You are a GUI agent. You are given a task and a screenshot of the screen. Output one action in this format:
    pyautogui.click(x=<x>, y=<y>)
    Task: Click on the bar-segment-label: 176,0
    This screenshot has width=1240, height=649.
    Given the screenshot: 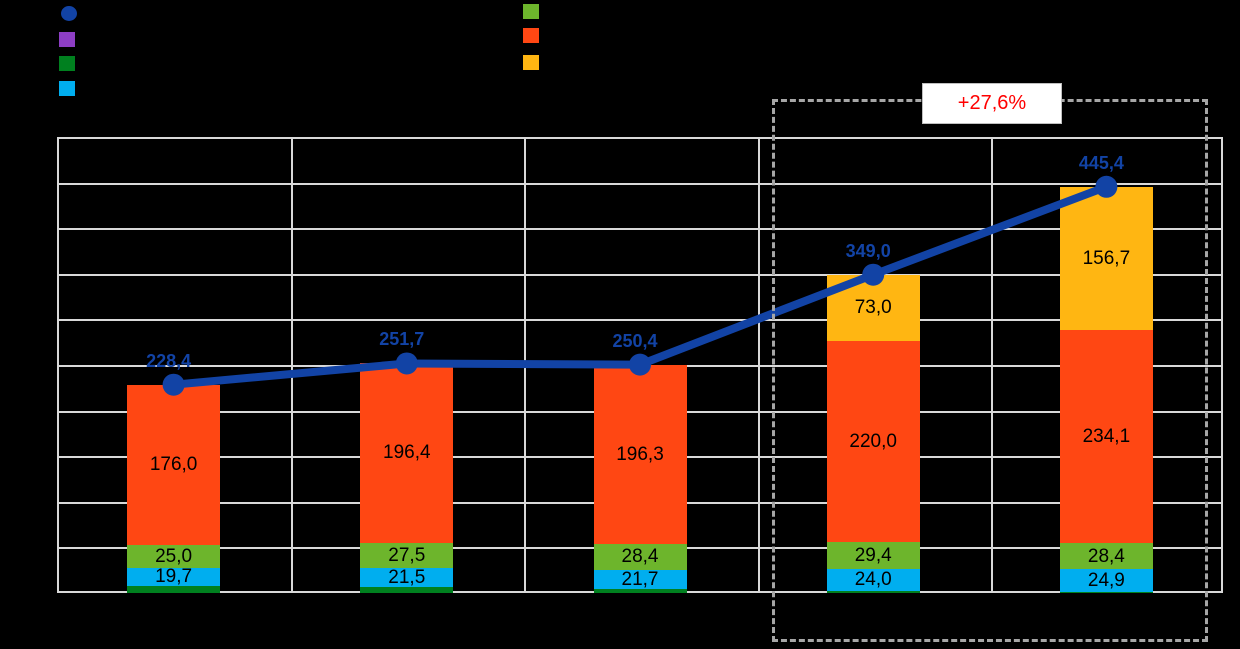 What is the action you would take?
    pyautogui.click(x=173, y=465)
    